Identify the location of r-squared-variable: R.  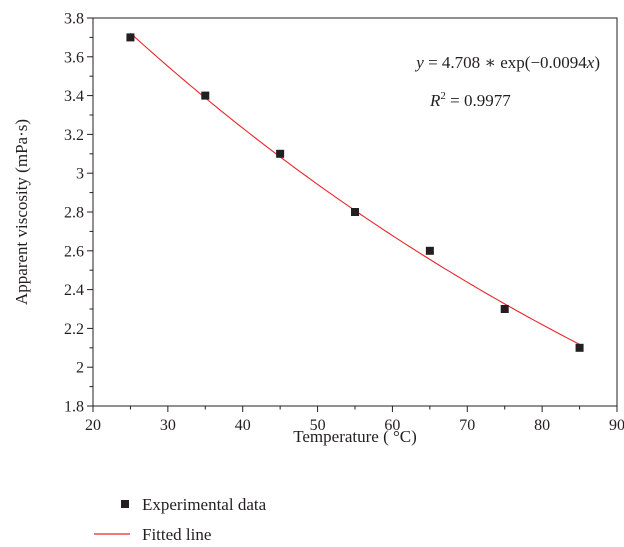
(435, 100).